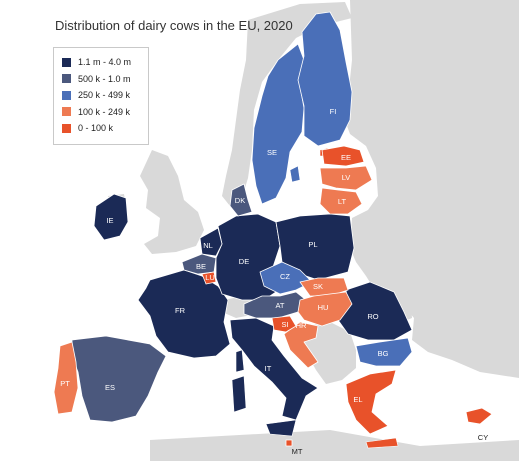  Describe the element at coordinates (180, 310) in the screenshot. I see `country-label-fr: FR` at that location.